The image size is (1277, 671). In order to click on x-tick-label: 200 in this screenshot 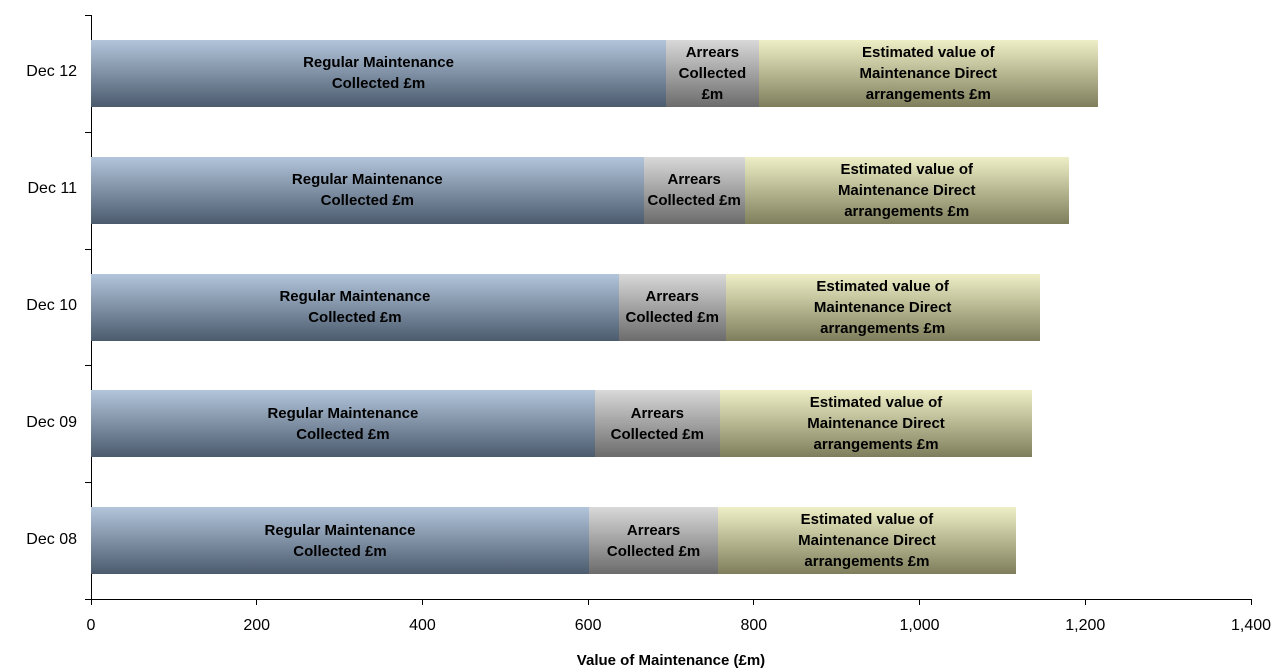, I will do `click(257, 625)`.